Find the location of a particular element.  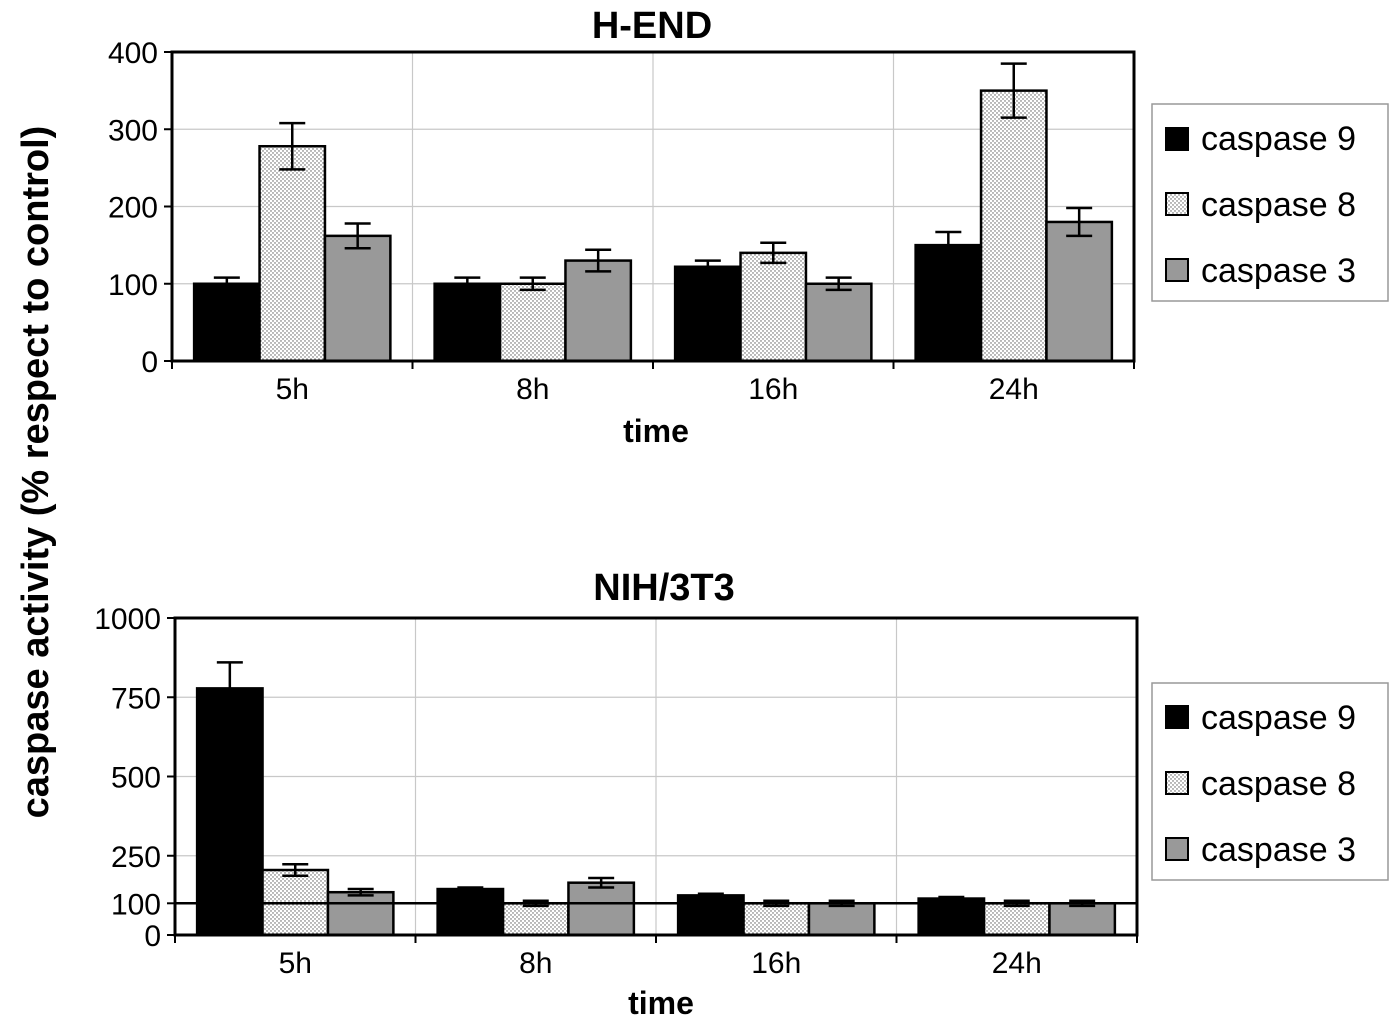

bar-caspase-9-24h is located at coordinates (948, 303).